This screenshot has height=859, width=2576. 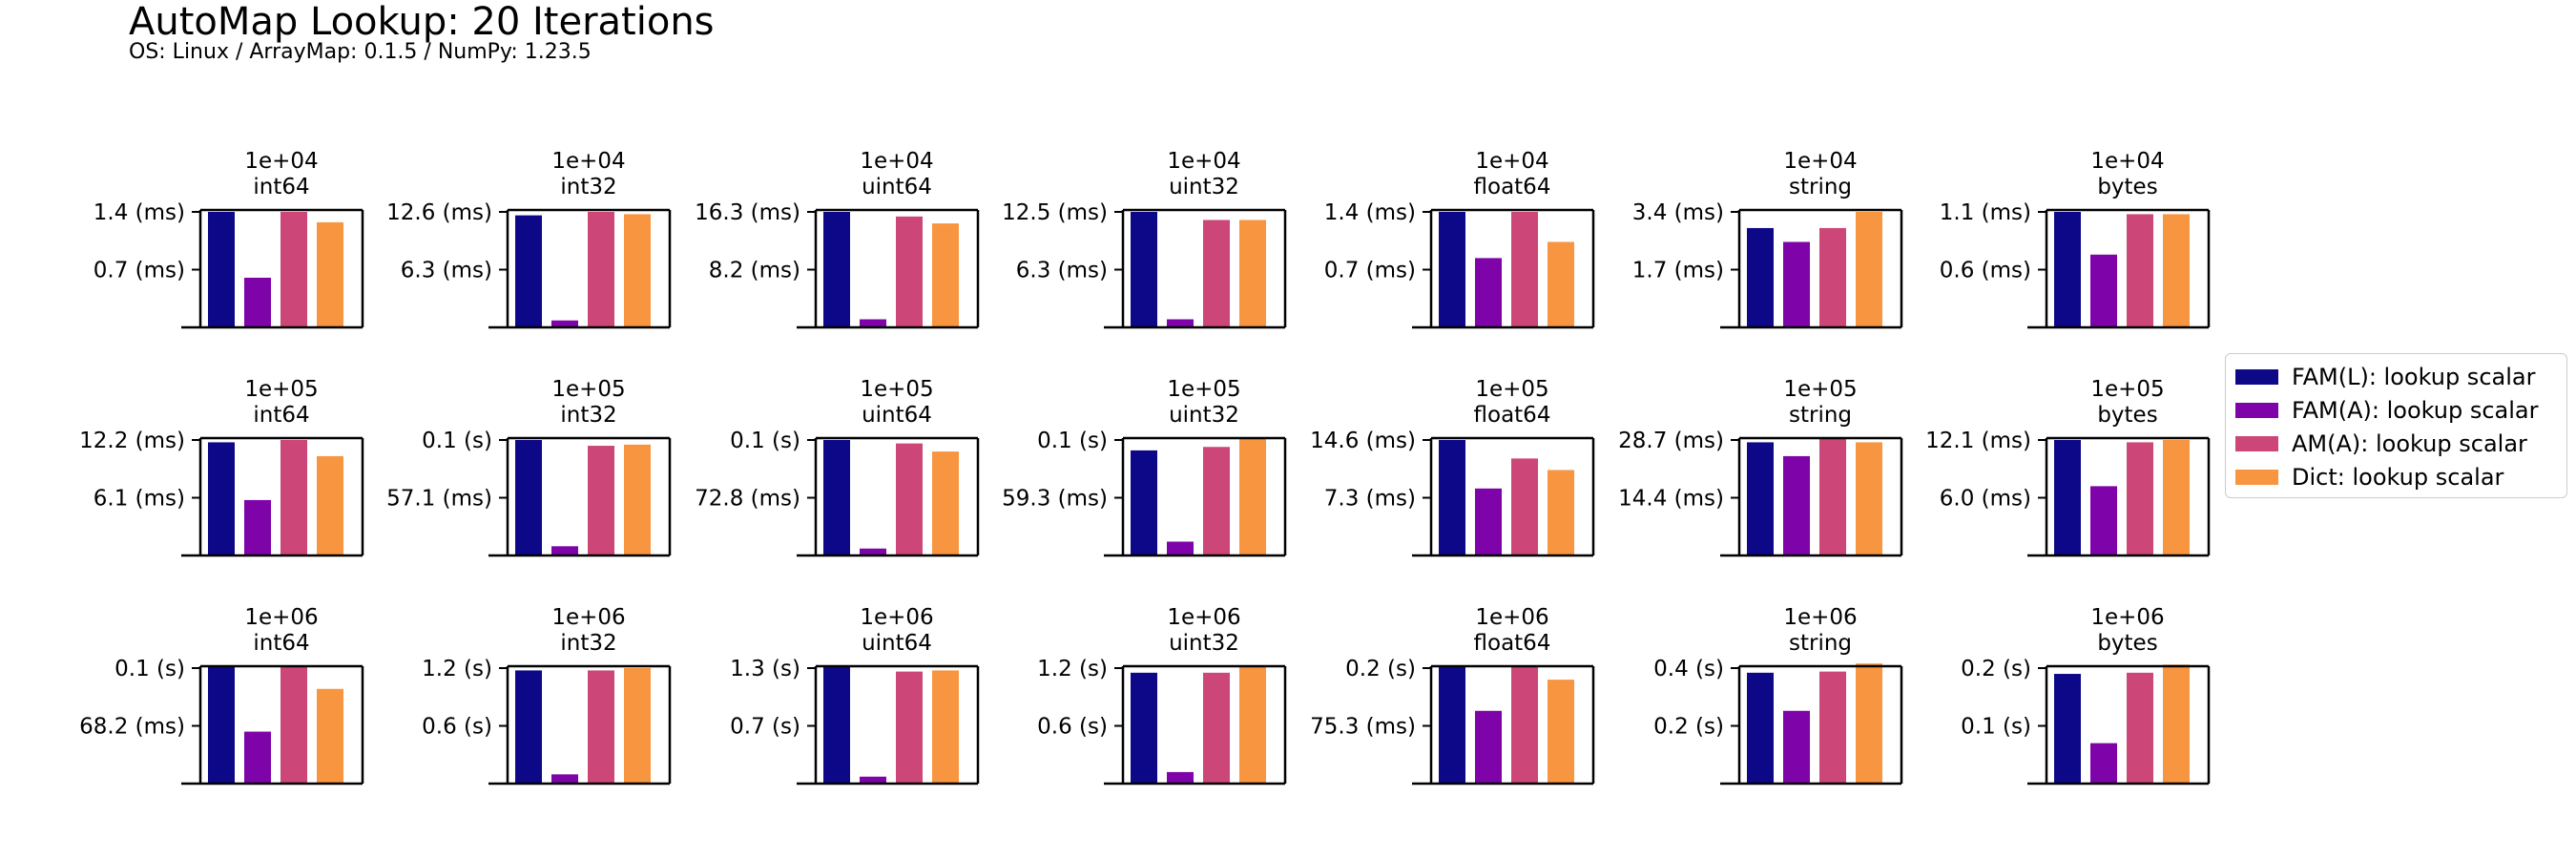 What do you see at coordinates (2414, 376) in the screenshot?
I see `legend-label-fam-l: FAM(L): lookup scalar` at bounding box center [2414, 376].